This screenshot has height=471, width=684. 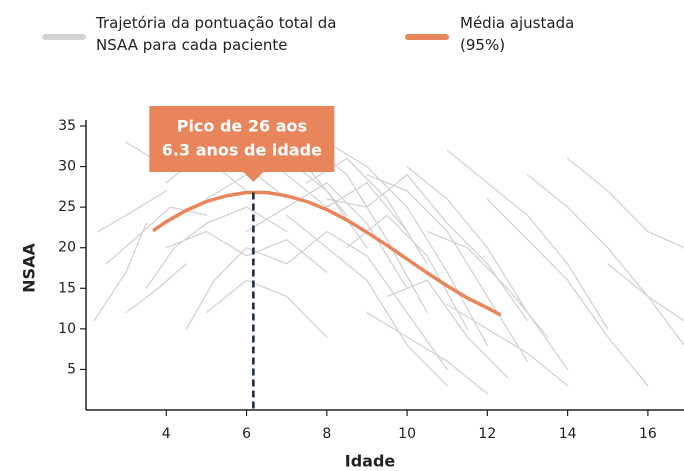 What do you see at coordinates (327, 253) in the screenshot?
I see `fitted-mean-line` at bounding box center [327, 253].